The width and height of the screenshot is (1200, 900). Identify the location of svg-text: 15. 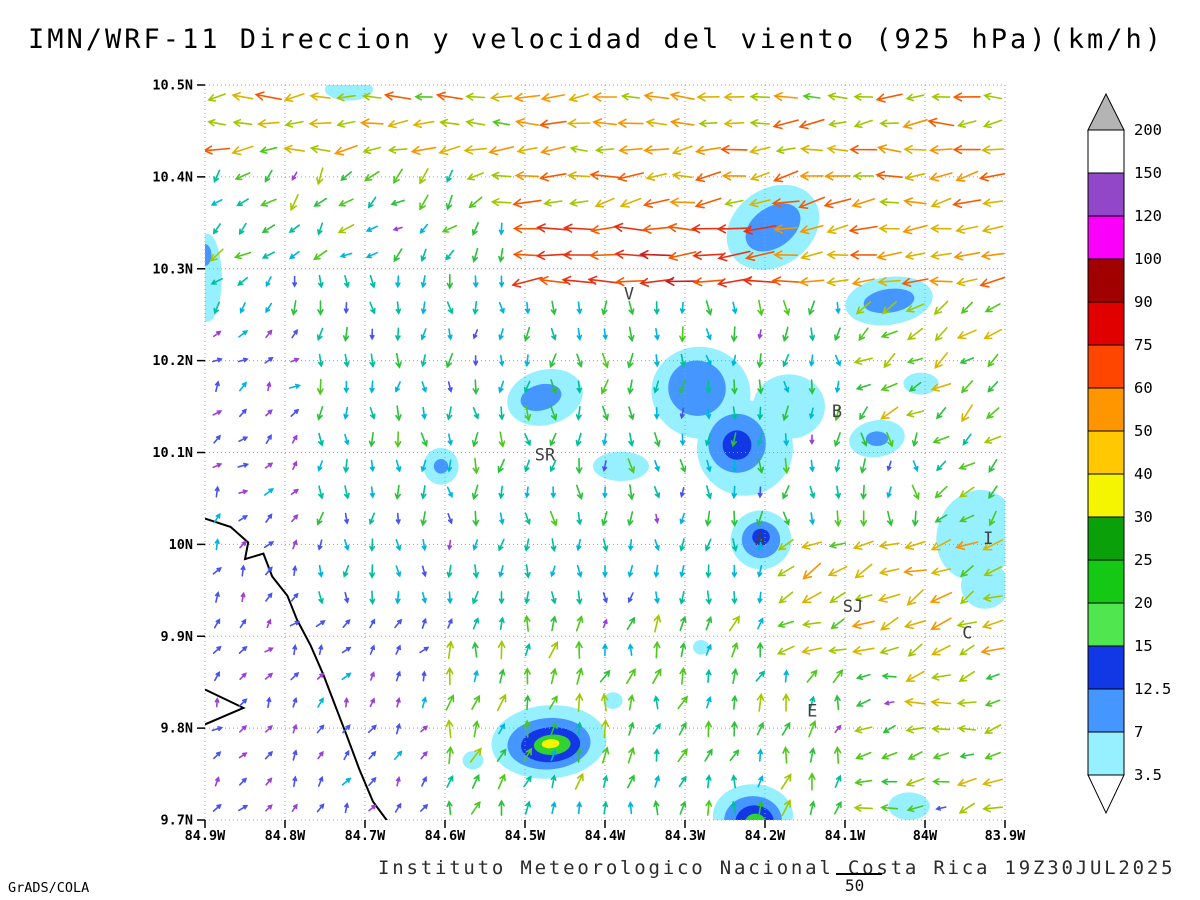
(1143, 646).